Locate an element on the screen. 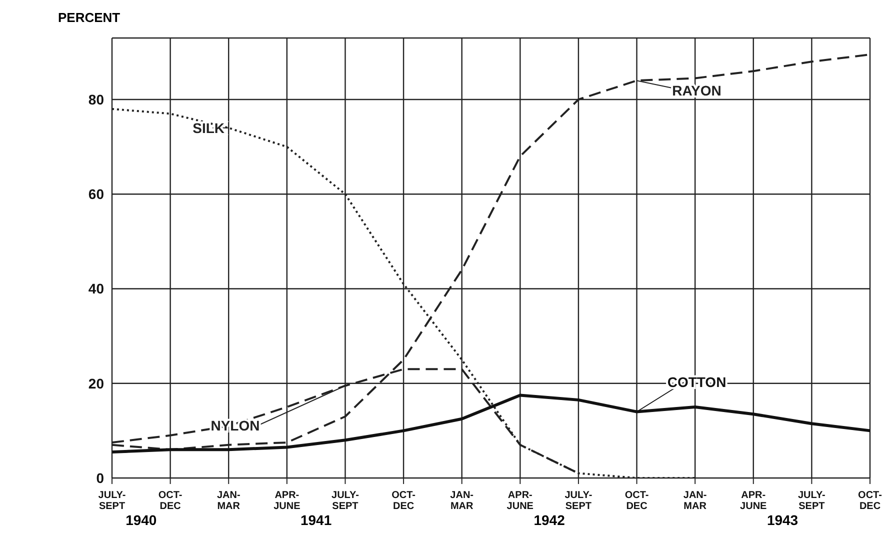 The width and height of the screenshot is (893, 559). text: 1942 is located at coordinates (549, 520).